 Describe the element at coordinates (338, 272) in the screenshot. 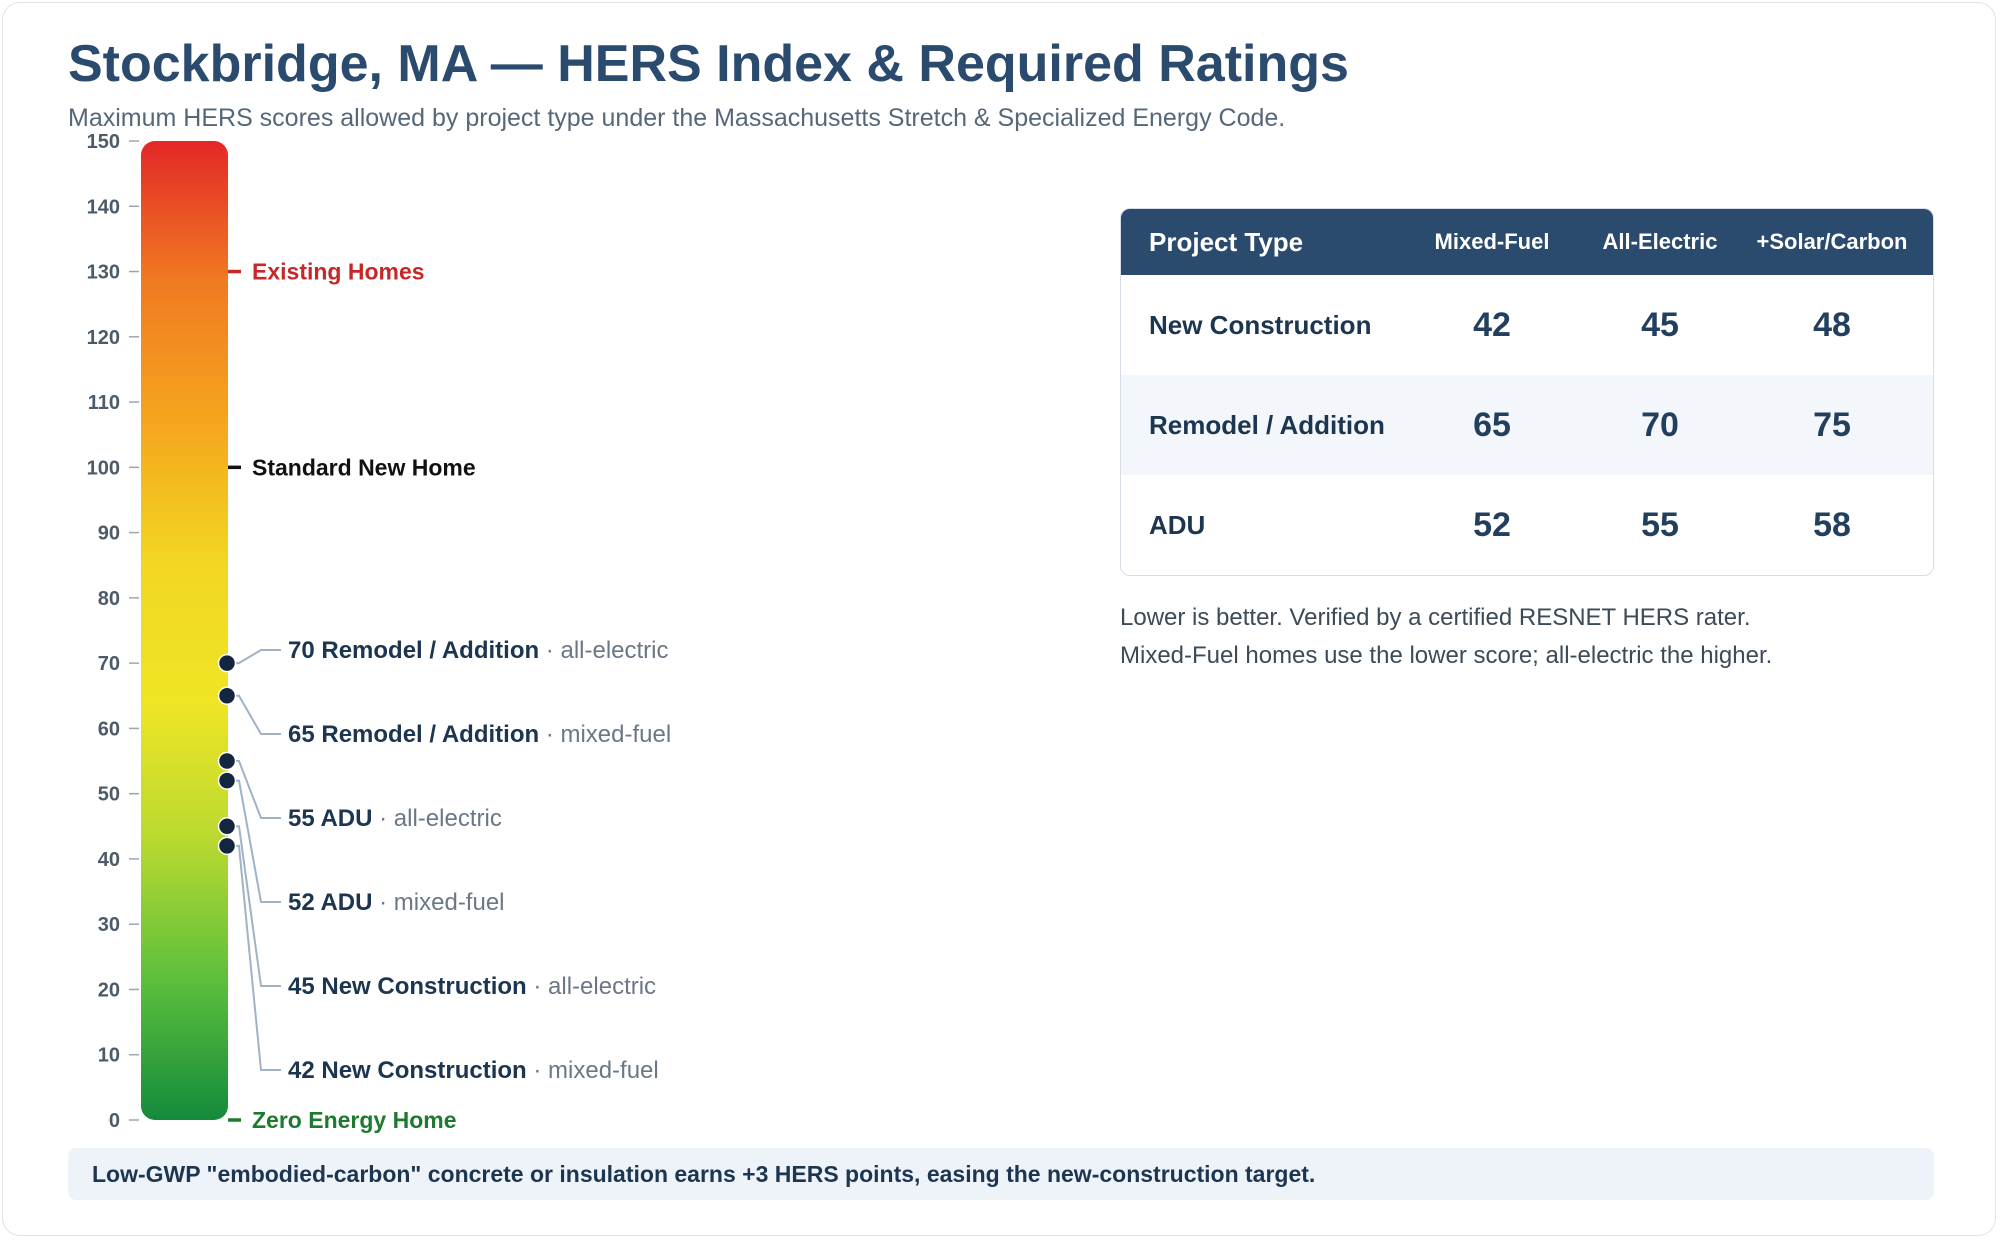

I see `reference-mark-label: Existing Homes` at that location.